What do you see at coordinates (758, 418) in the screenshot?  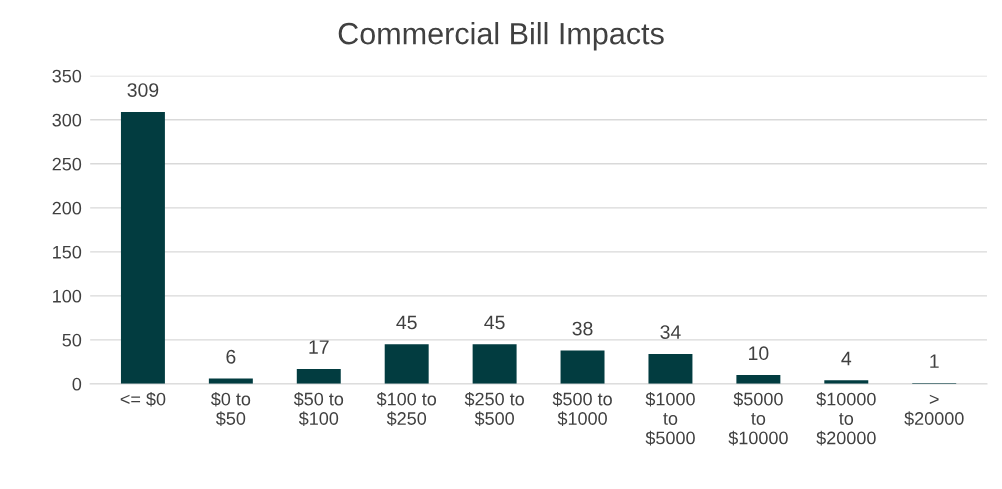 I see `x-tick-label: $5000 to $10000` at bounding box center [758, 418].